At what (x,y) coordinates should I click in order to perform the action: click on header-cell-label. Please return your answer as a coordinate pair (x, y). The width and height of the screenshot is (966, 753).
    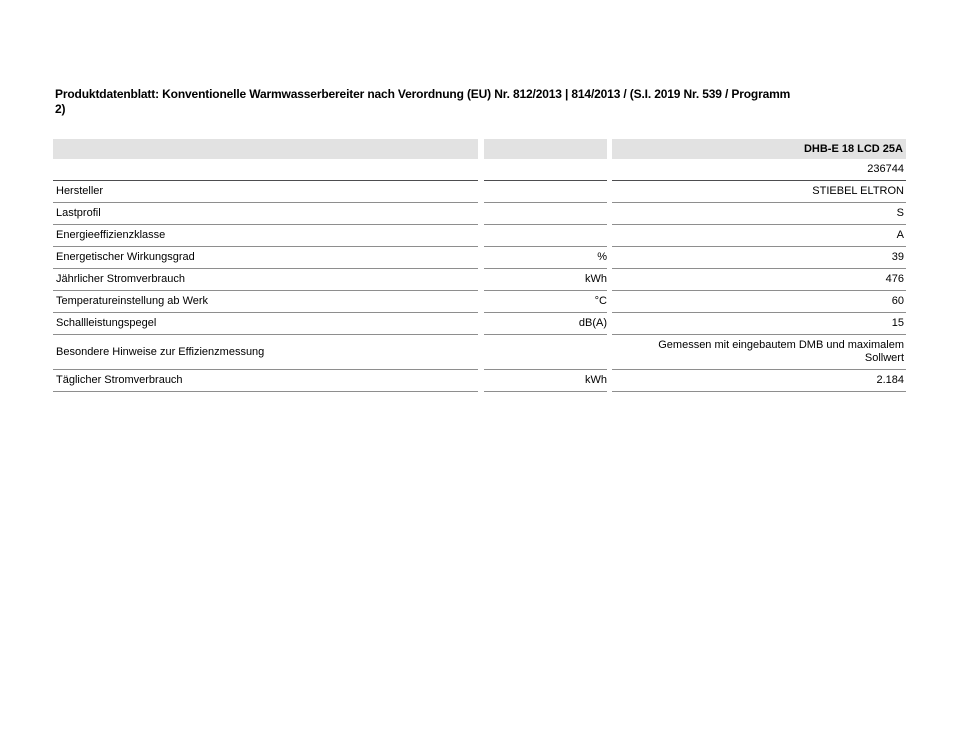
    Looking at the image, I should click on (265, 149).